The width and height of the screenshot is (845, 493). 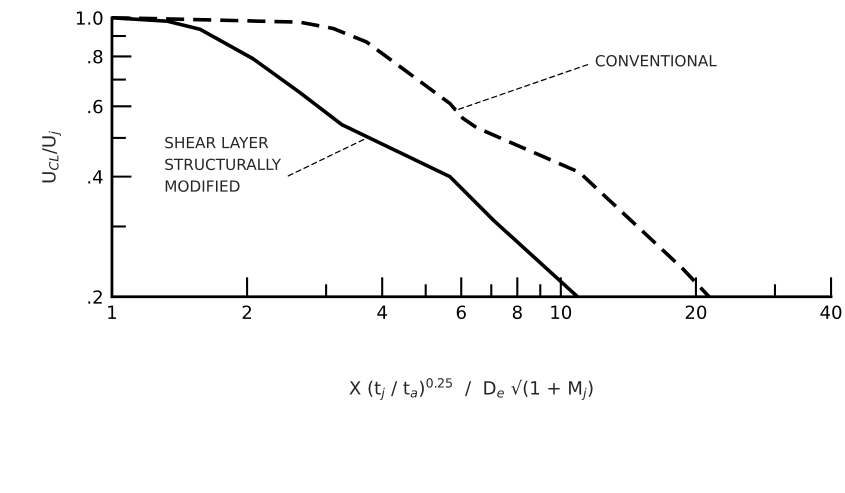 What do you see at coordinates (112, 312) in the screenshot?
I see `x-tick-label: 1` at bounding box center [112, 312].